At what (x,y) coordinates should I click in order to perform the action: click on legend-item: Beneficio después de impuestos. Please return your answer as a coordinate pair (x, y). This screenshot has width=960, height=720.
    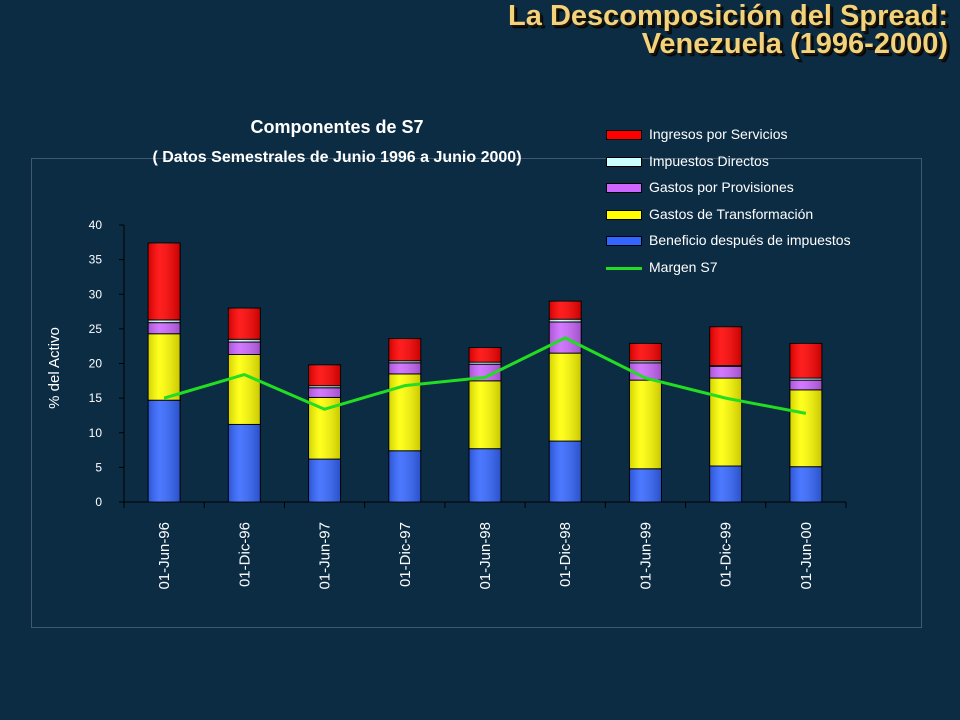
    Looking at the image, I should click on (756, 244).